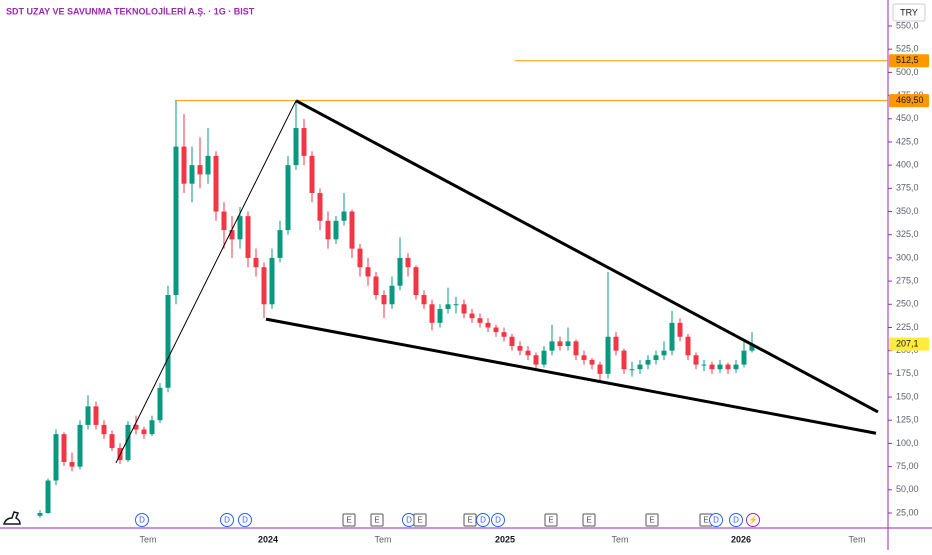  Describe the element at coordinates (907, 373) in the screenshot. I see `y-tick-label: 175,0` at that location.